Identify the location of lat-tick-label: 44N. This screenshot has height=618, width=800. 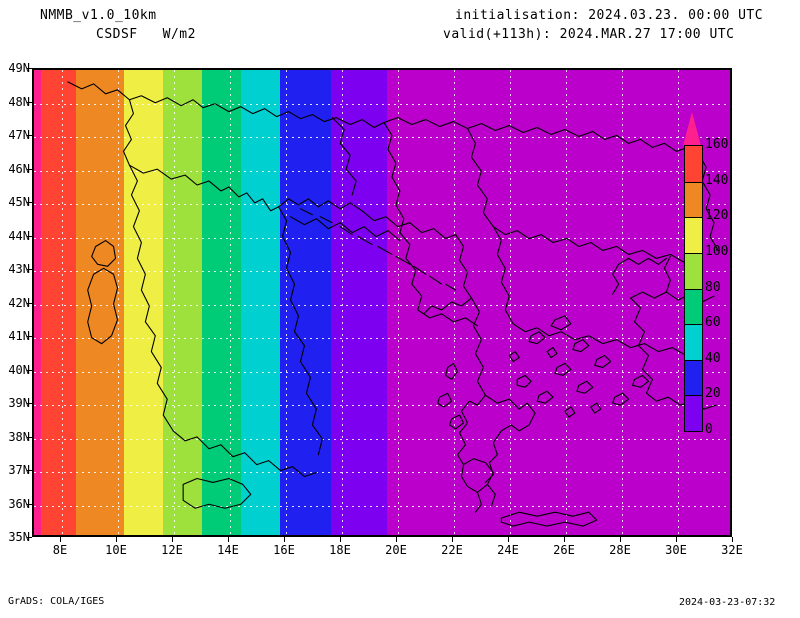
(19, 235).